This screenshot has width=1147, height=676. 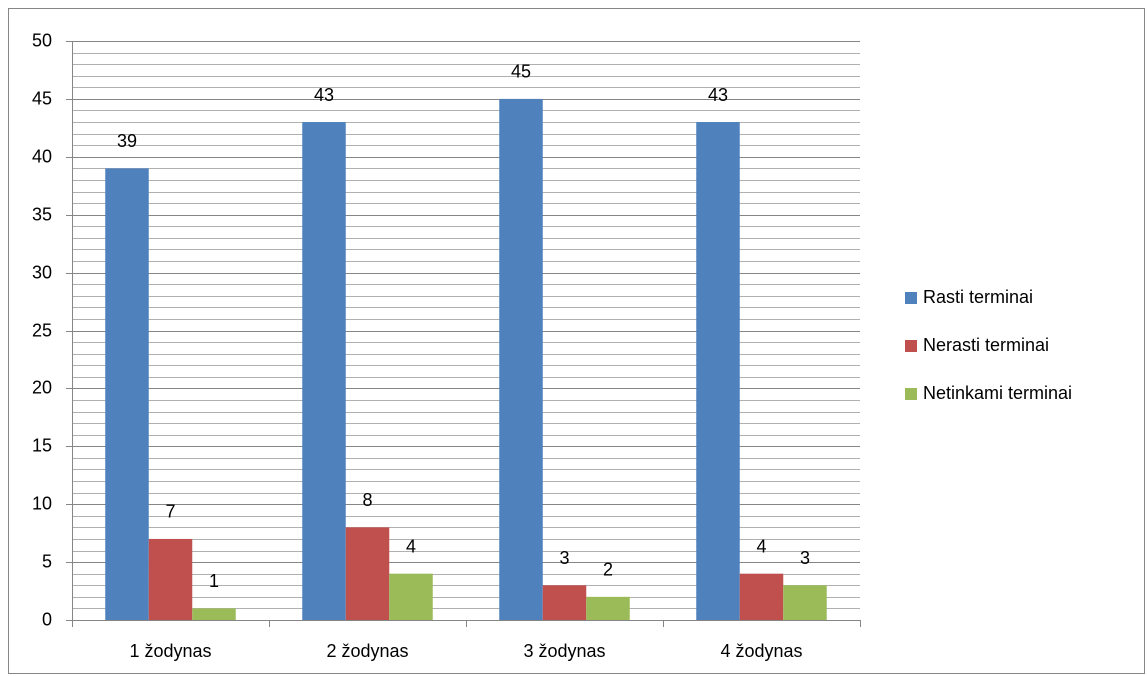 I want to click on x-tick-label: 3 žodynas, so click(x=564, y=651).